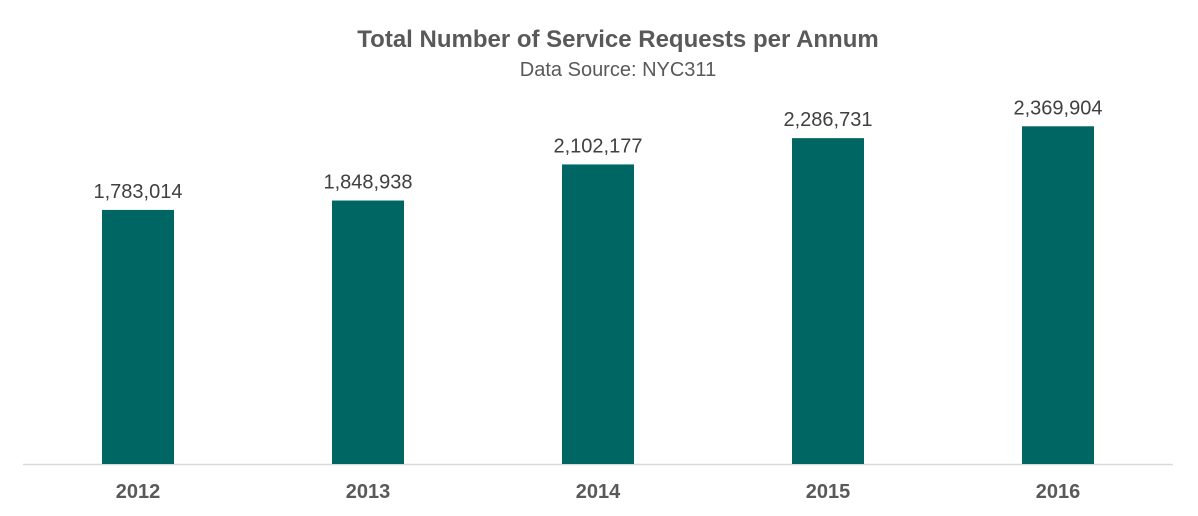 The width and height of the screenshot is (1198, 516). What do you see at coordinates (598, 492) in the screenshot?
I see `x-tick-label-2014: 2014` at bounding box center [598, 492].